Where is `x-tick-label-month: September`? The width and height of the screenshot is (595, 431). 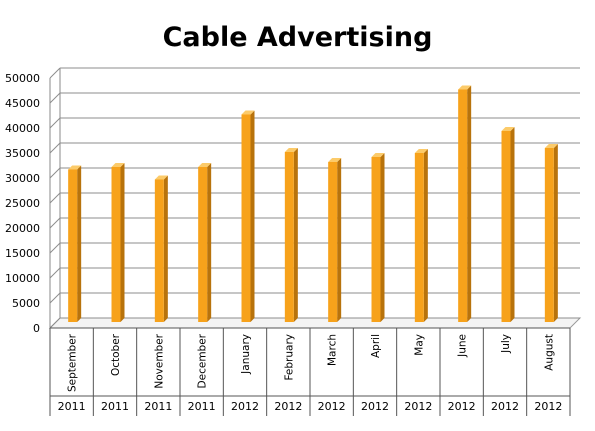
x-tick-label-month: September is located at coordinates (73, 362).